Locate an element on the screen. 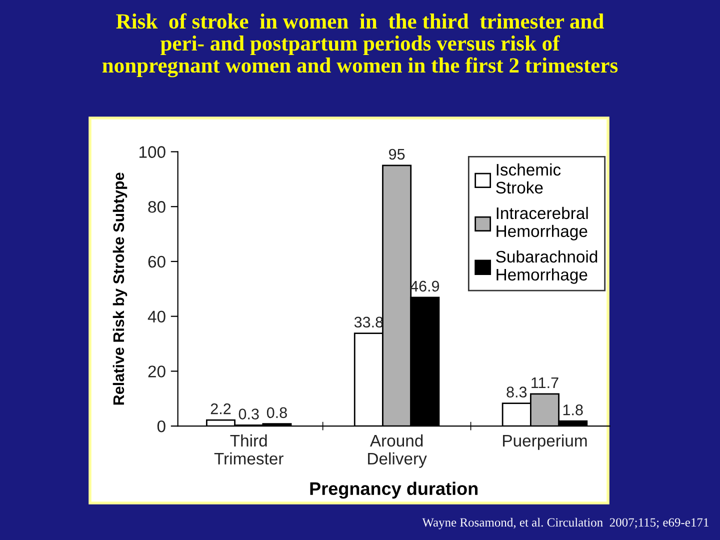 This screenshot has width=720, height=540. x-tick-label: Third Trimester is located at coordinates (249, 449).